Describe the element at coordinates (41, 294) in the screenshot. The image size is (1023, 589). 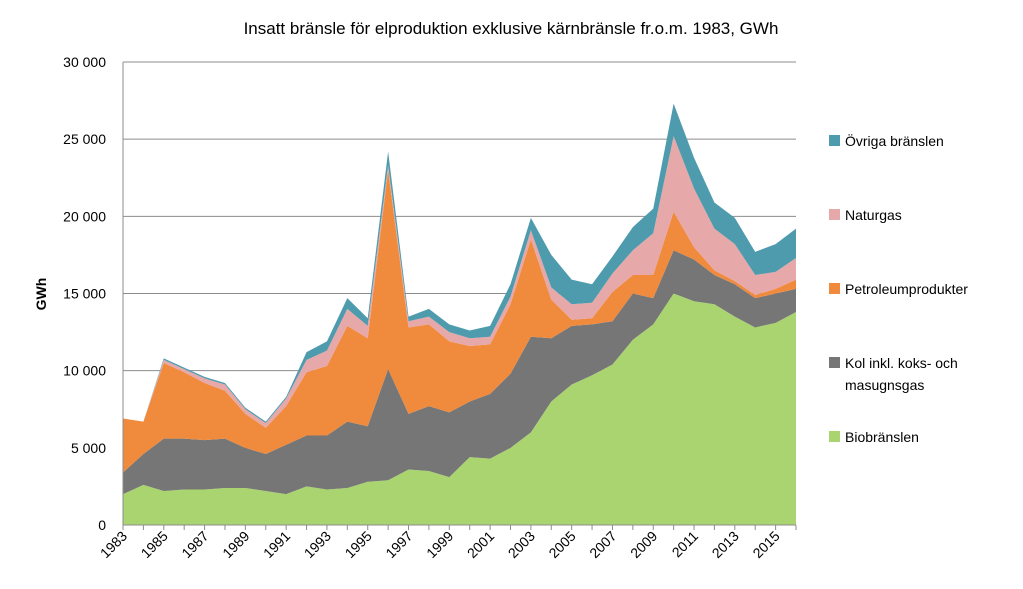
I see `y-axis-label: GWh` at that location.